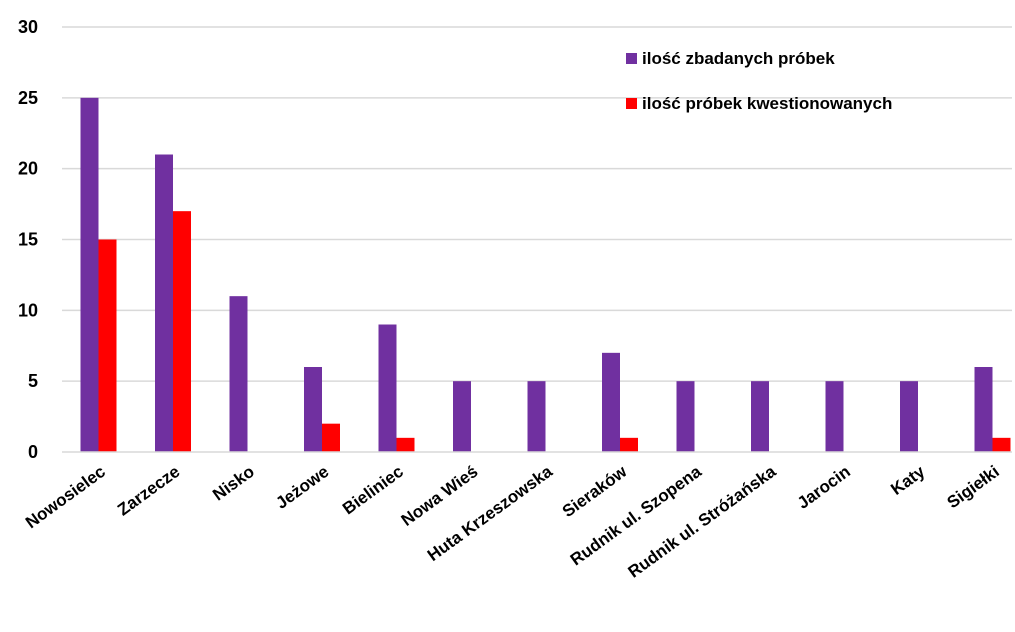 This screenshot has width=1015, height=632. Describe the element at coordinates (302, 487) in the screenshot. I see `x-tick-label: Jeżowe` at that location.